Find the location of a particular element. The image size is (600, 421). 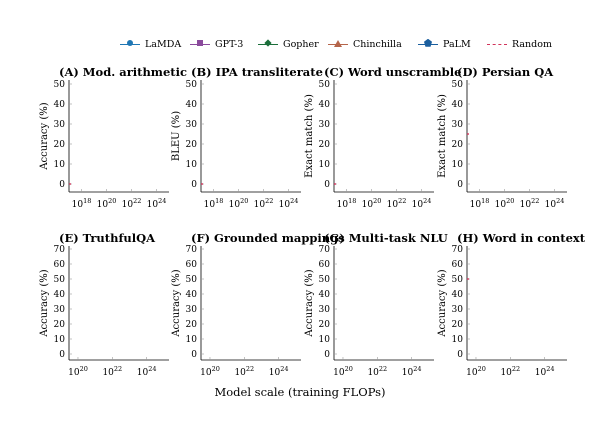

panel-h-y-tick-label: 60 is located at coordinates (458, 265).